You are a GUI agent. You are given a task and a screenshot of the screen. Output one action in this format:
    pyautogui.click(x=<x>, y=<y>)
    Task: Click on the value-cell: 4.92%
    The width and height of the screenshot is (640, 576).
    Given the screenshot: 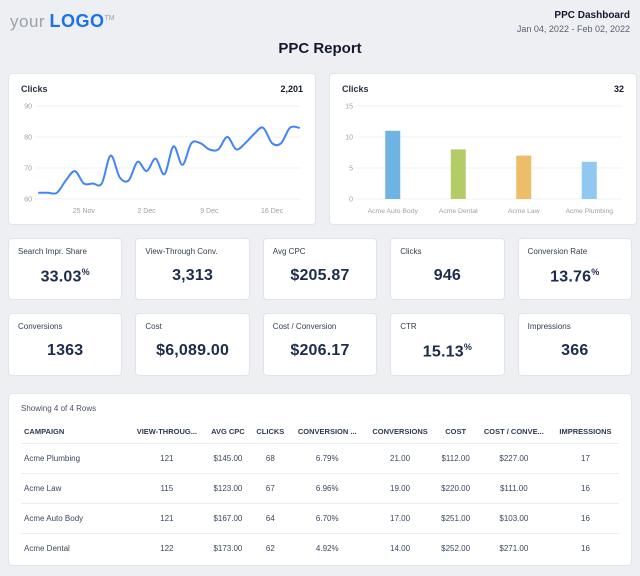 What is the action you would take?
    pyautogui.click(x=327, y=548)
    